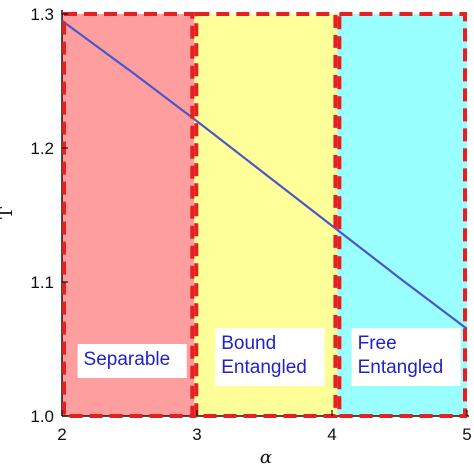 This screenshot has height=467, width=474. I want to click on x-tick-label: 2, so click(61, 434).